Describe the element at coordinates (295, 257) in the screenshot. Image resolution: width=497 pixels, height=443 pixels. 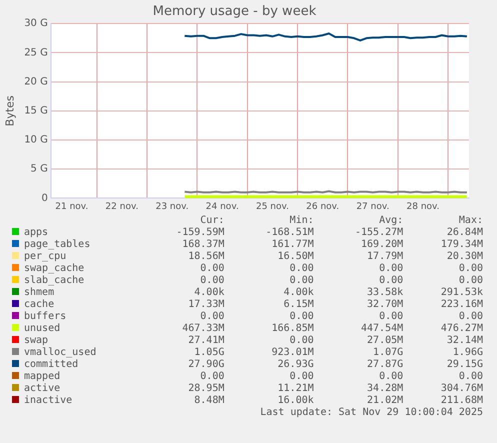
I see `text: 16.50M` at that location.